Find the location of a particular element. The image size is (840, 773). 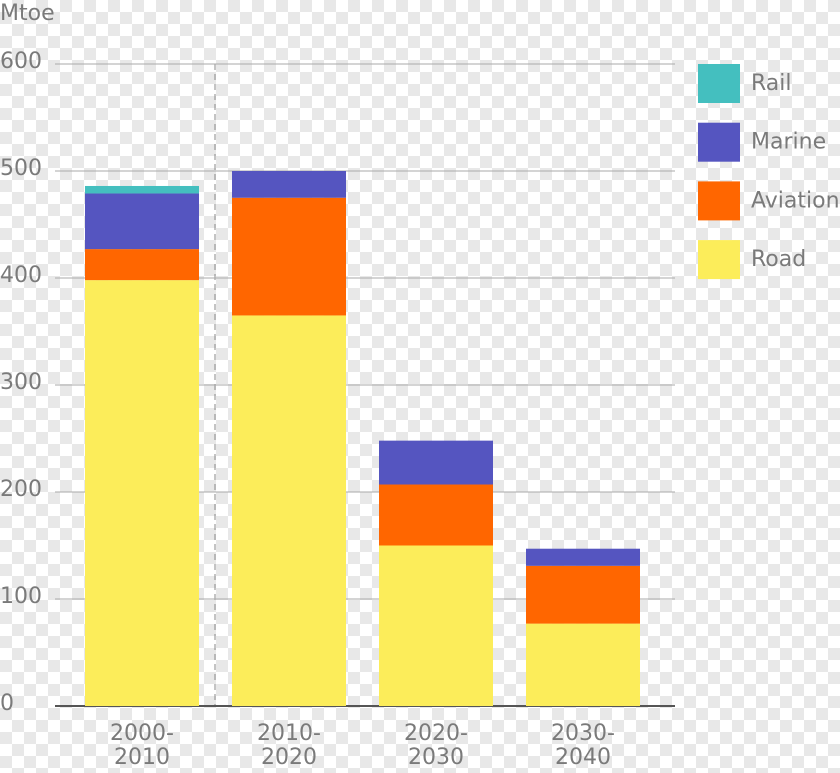

x-tick-label: 2020-2030 is located at coordinates (436, 745).